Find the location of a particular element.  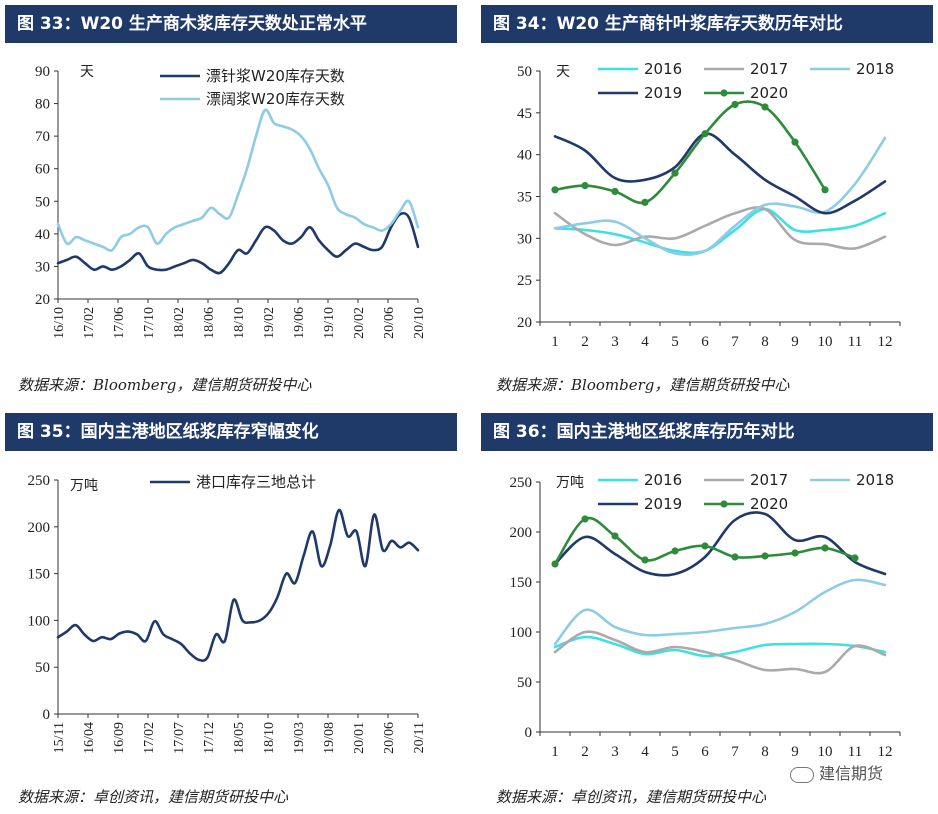

x-tick-label: 18/05 is located at coordinates (239, 738).